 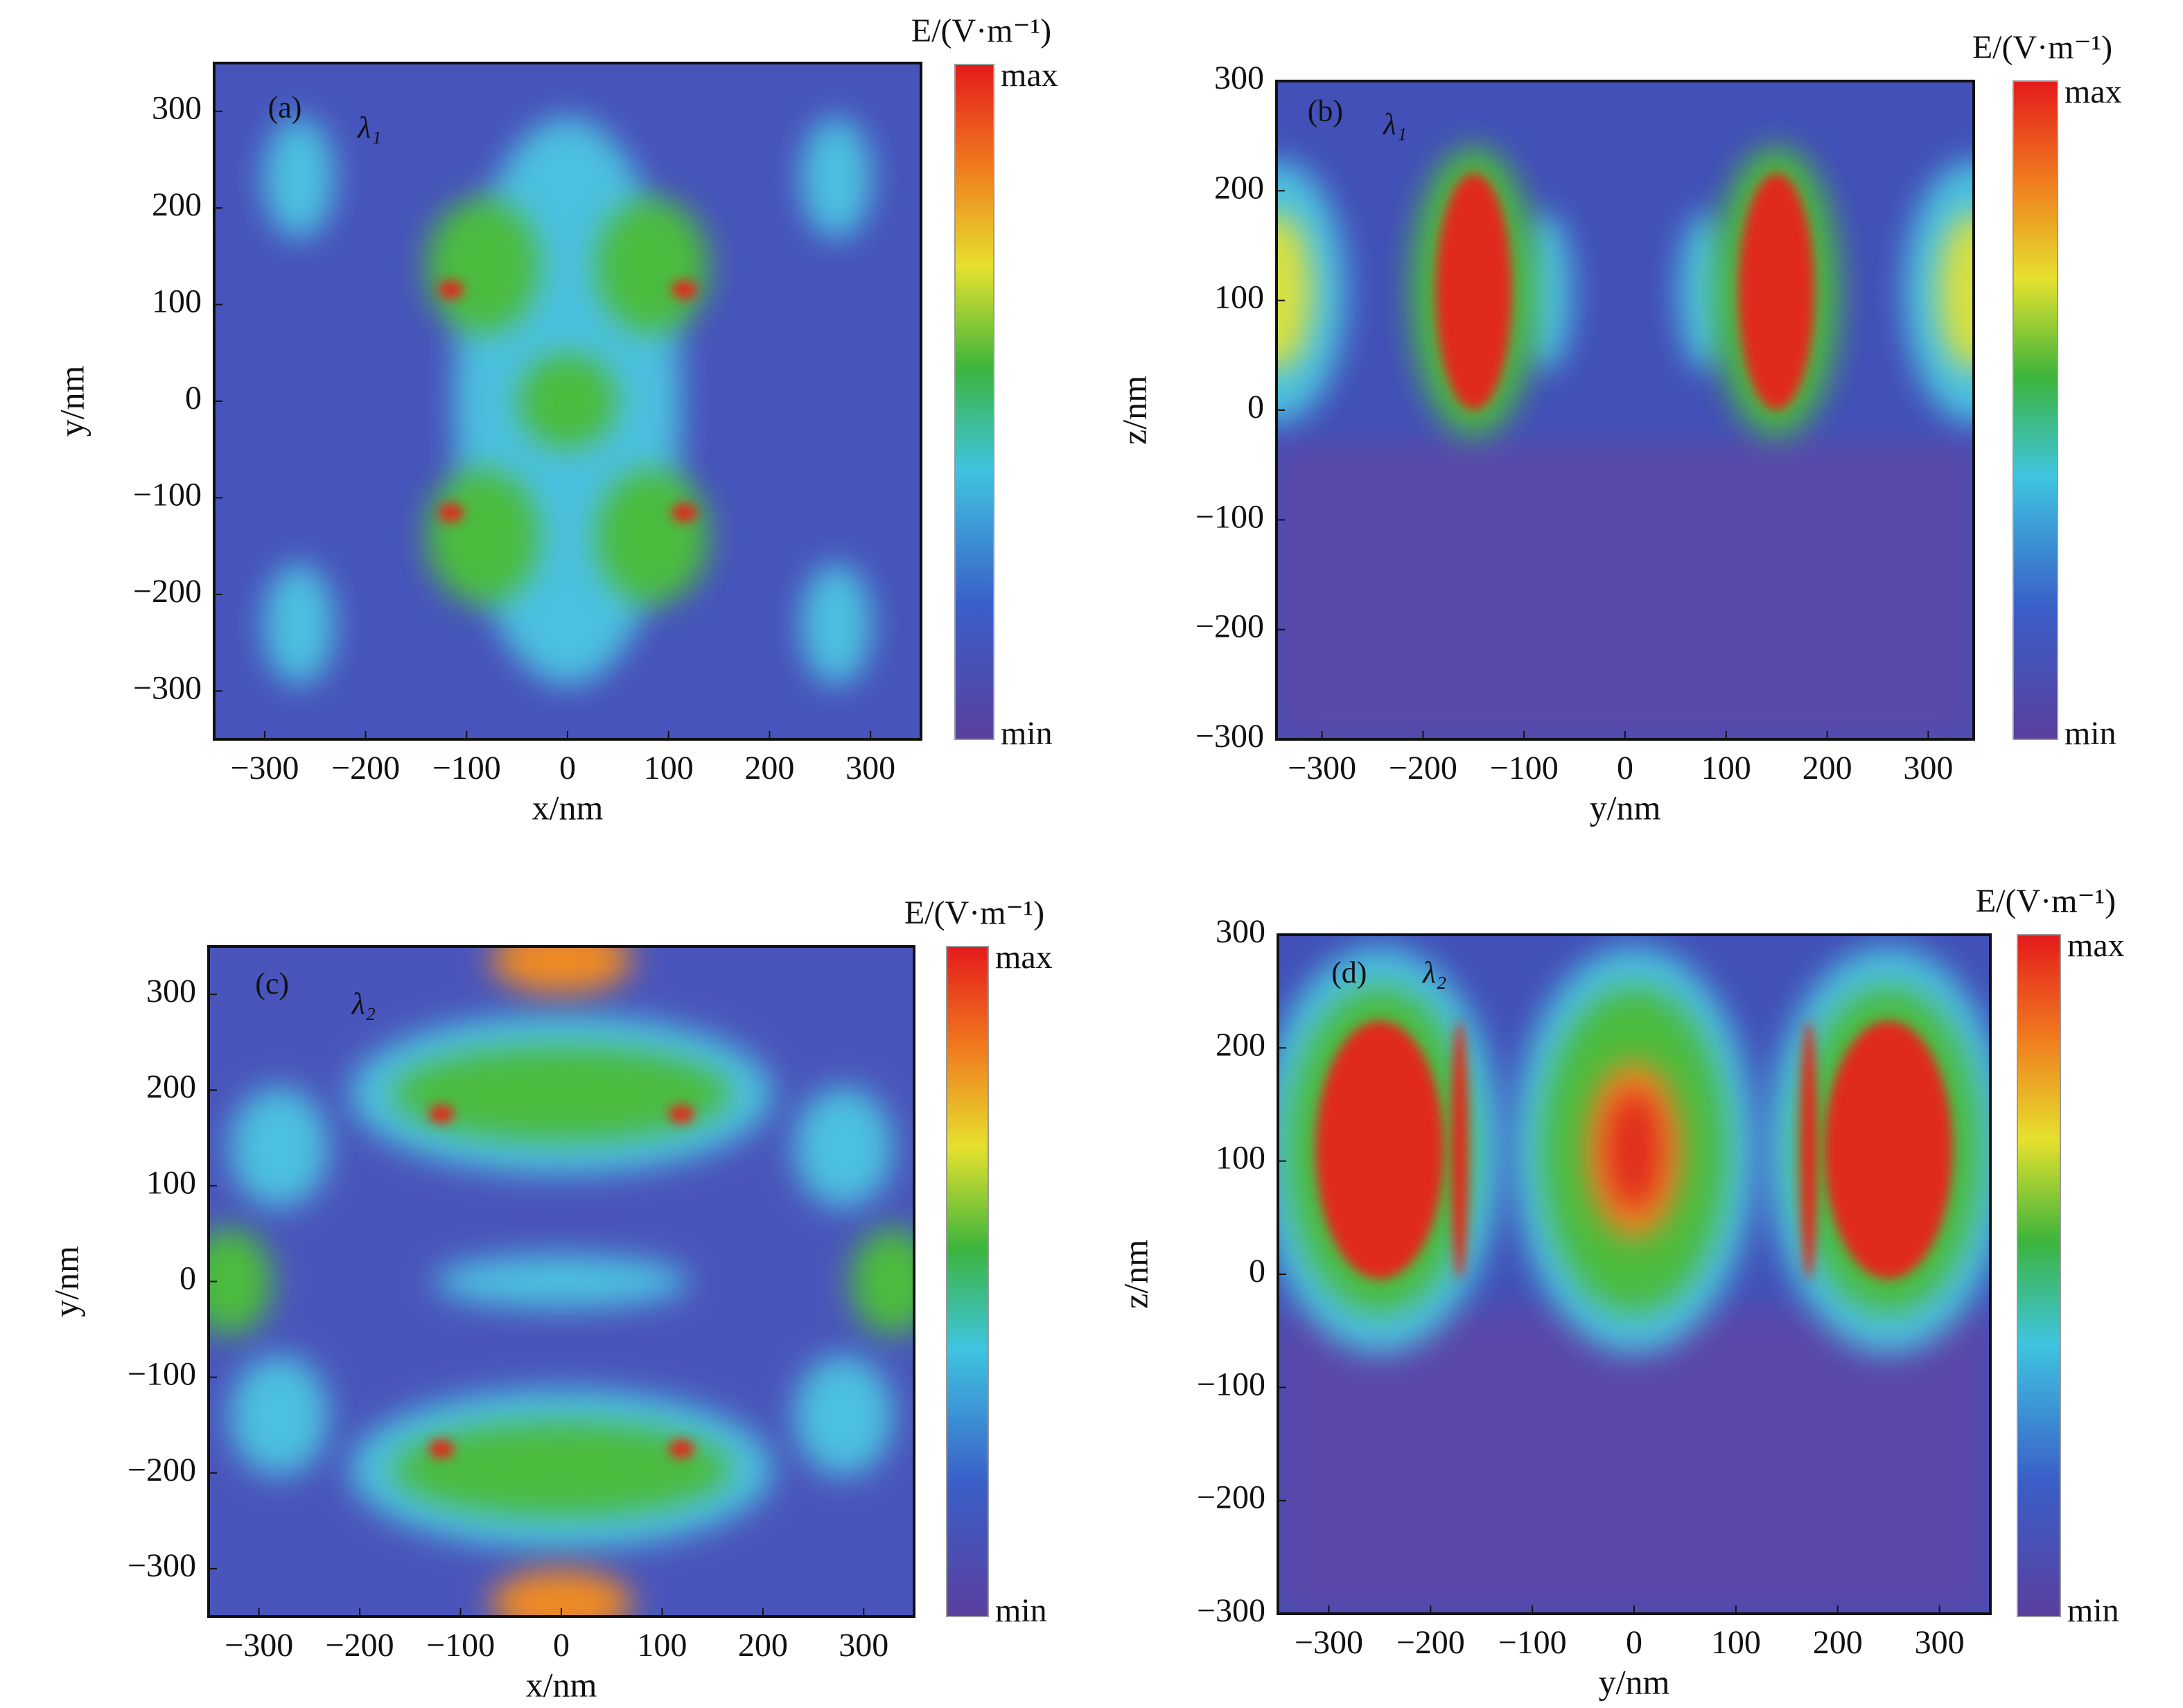 I want to click on y-axis-label: z/nm, so click(x=1135, y=1274).